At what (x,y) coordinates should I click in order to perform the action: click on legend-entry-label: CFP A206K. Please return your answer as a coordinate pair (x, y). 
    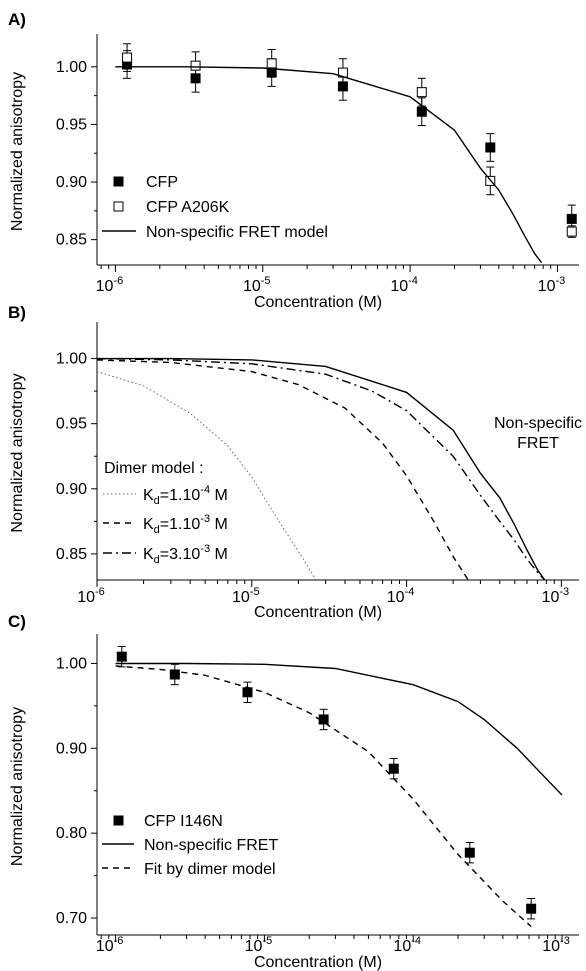
    Looking at the image, I should click on (188, 207).